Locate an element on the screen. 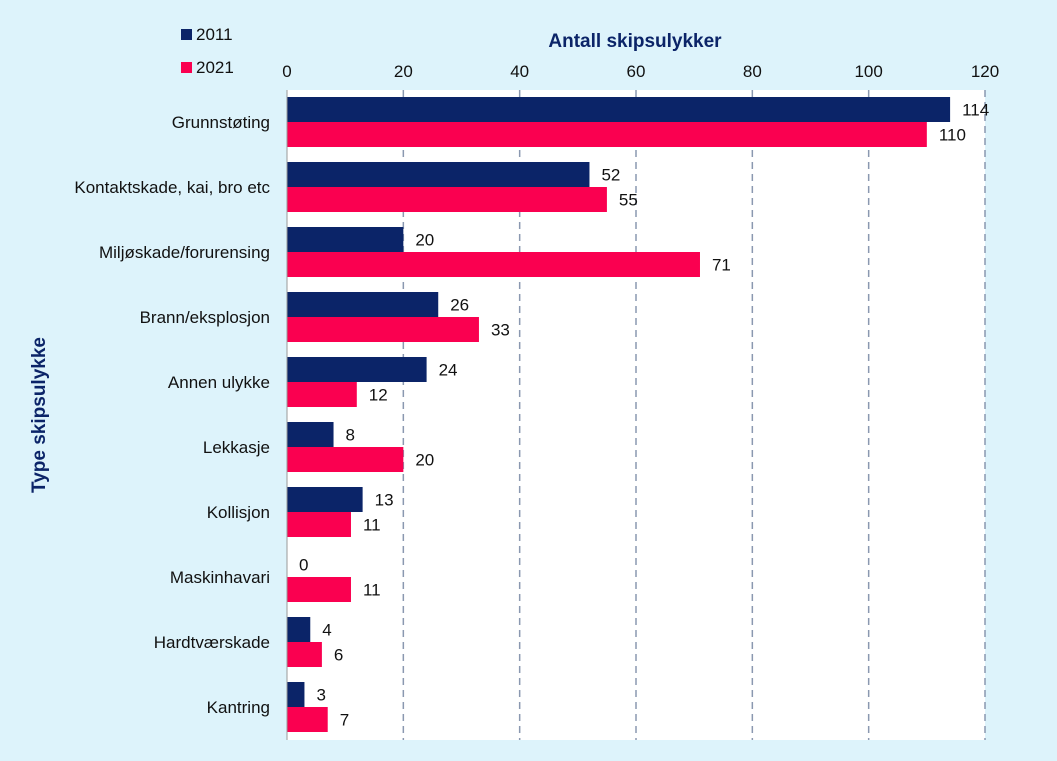 The image size is (1057, 761). category-label: Hardtværskade is located at coordinates (212, 642).